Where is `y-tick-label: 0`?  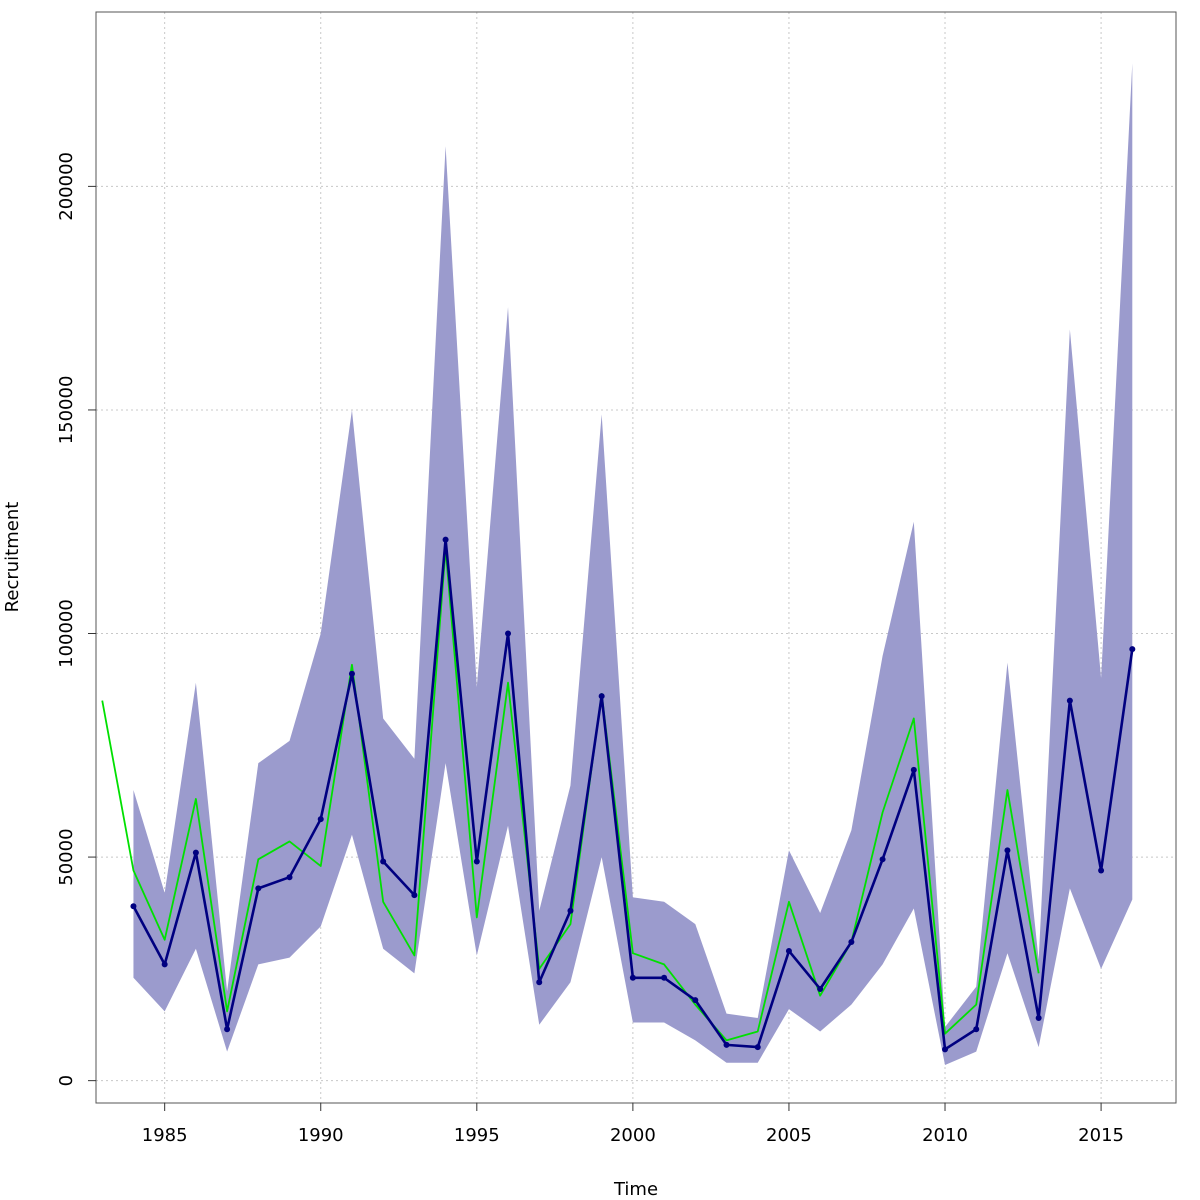
y-tick-label: 0 is located at coordinates (66, 1080).